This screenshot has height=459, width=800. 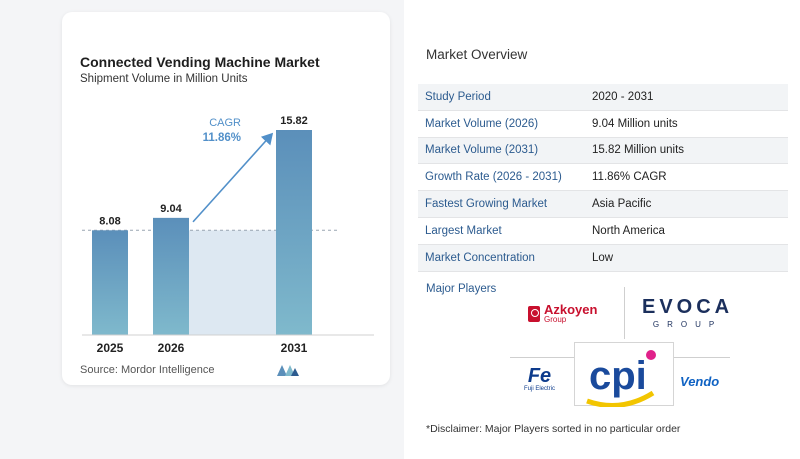 What do you see at coordinates (629, 177) in the screenshot?
I see `overview-row-value: 11.86% CAGR` at bounding box center [629, 177].